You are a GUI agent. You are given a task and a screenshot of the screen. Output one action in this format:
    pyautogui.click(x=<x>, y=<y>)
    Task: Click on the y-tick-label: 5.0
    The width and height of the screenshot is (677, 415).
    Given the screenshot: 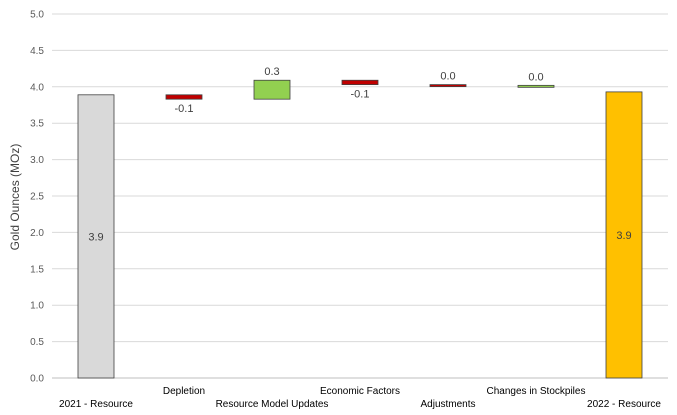 What is the action you would take?
    pyautogui.click(x=37, y=15)
    